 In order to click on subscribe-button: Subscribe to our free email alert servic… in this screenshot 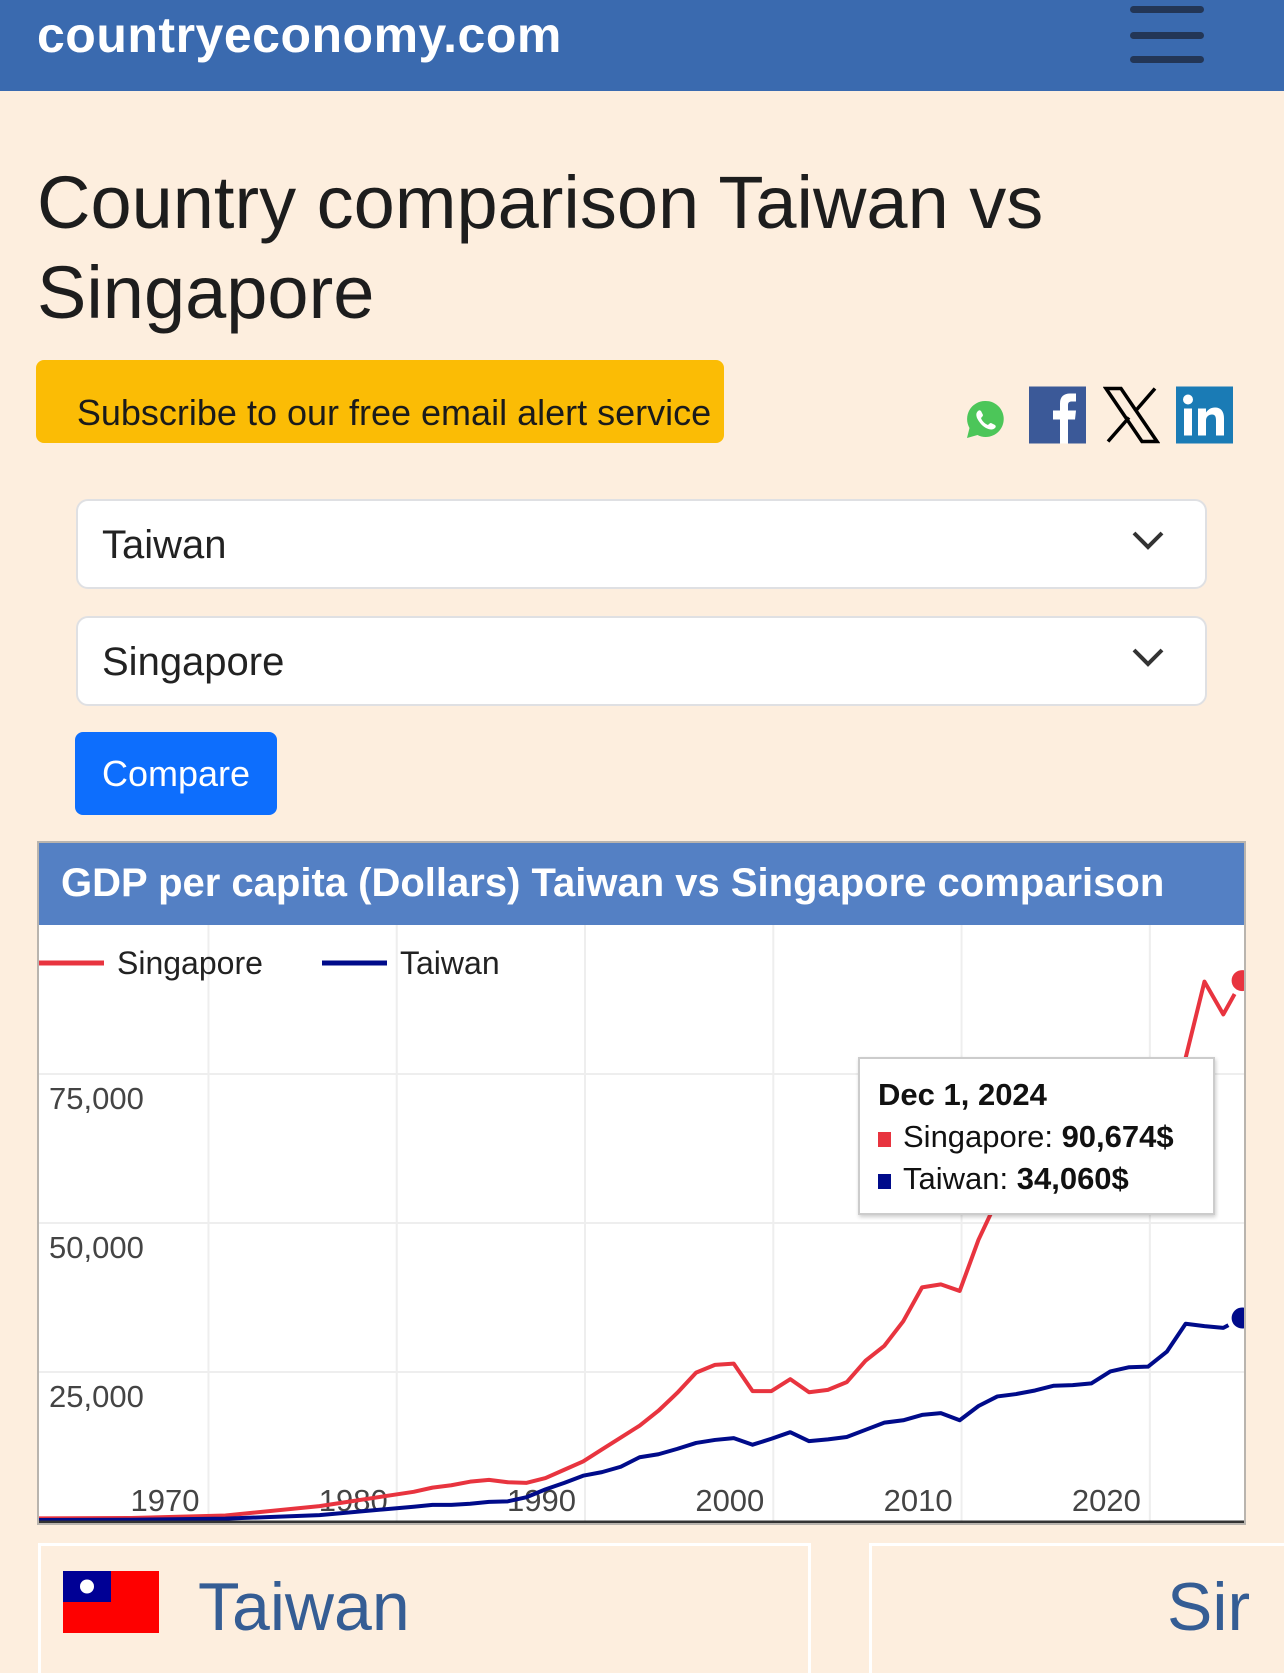, I will do `click(380, 401)`.